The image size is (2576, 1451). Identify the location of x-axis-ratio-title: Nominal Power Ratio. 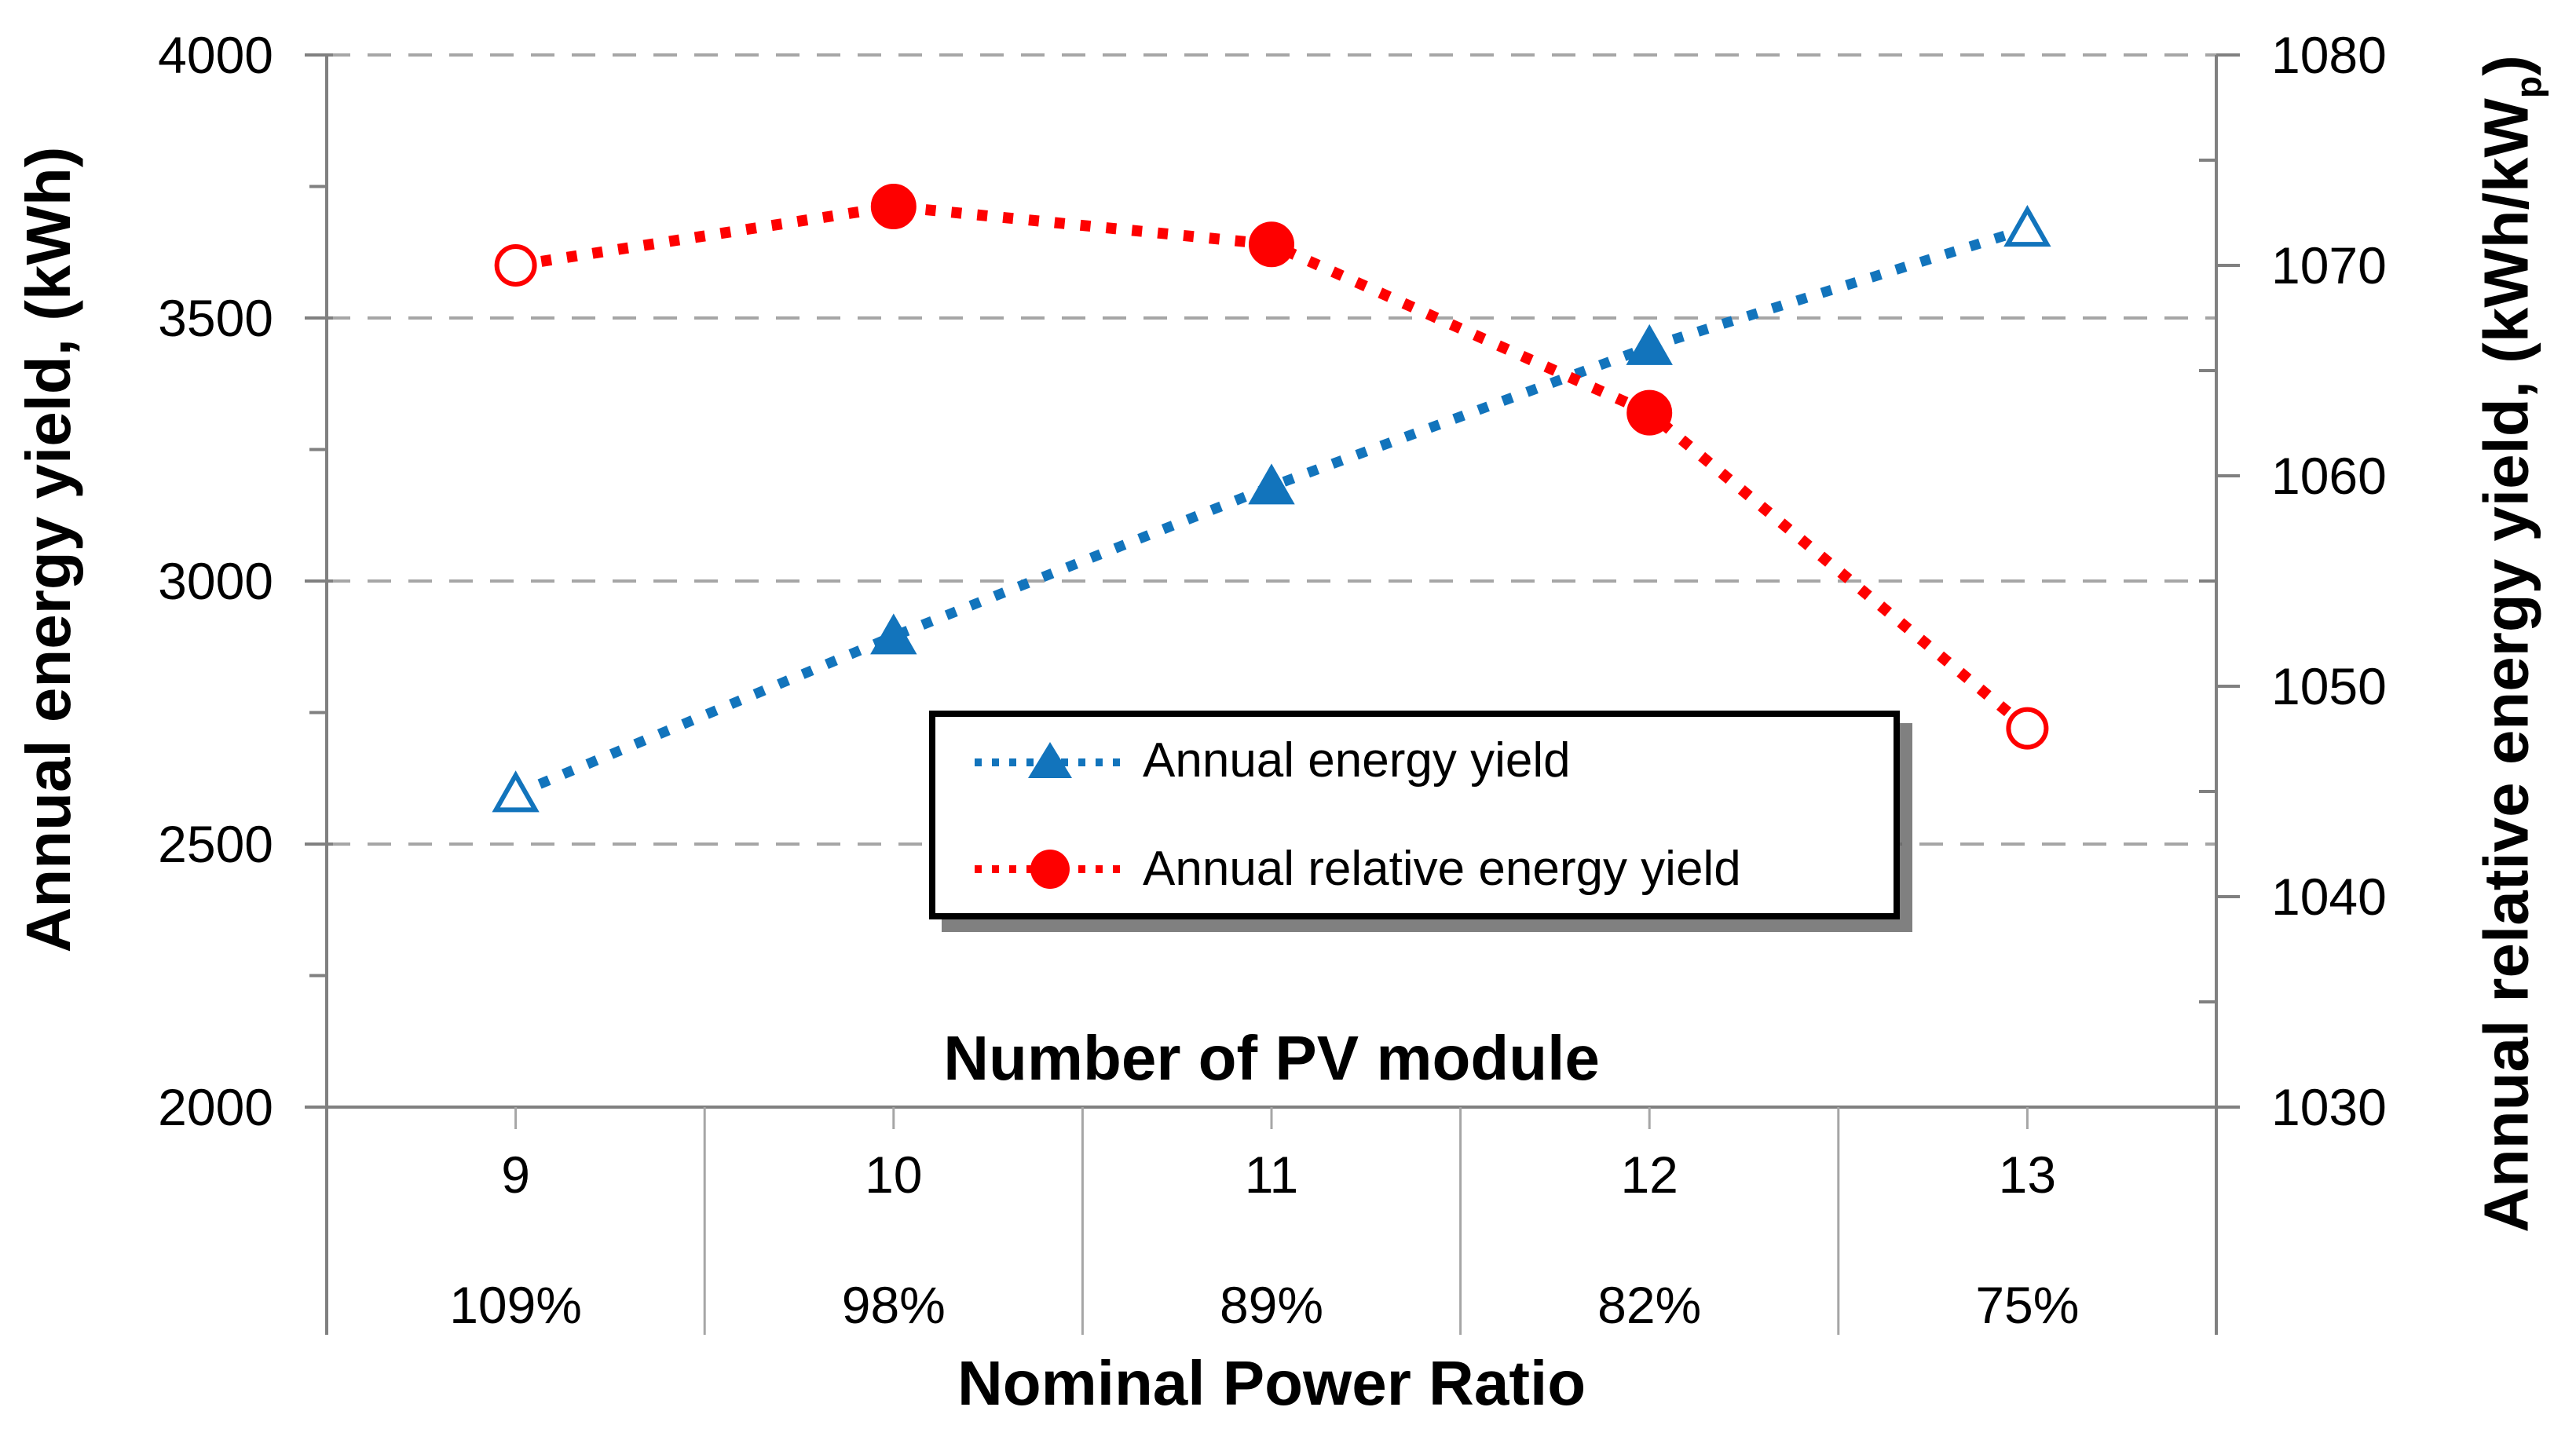
(1272, 1383).